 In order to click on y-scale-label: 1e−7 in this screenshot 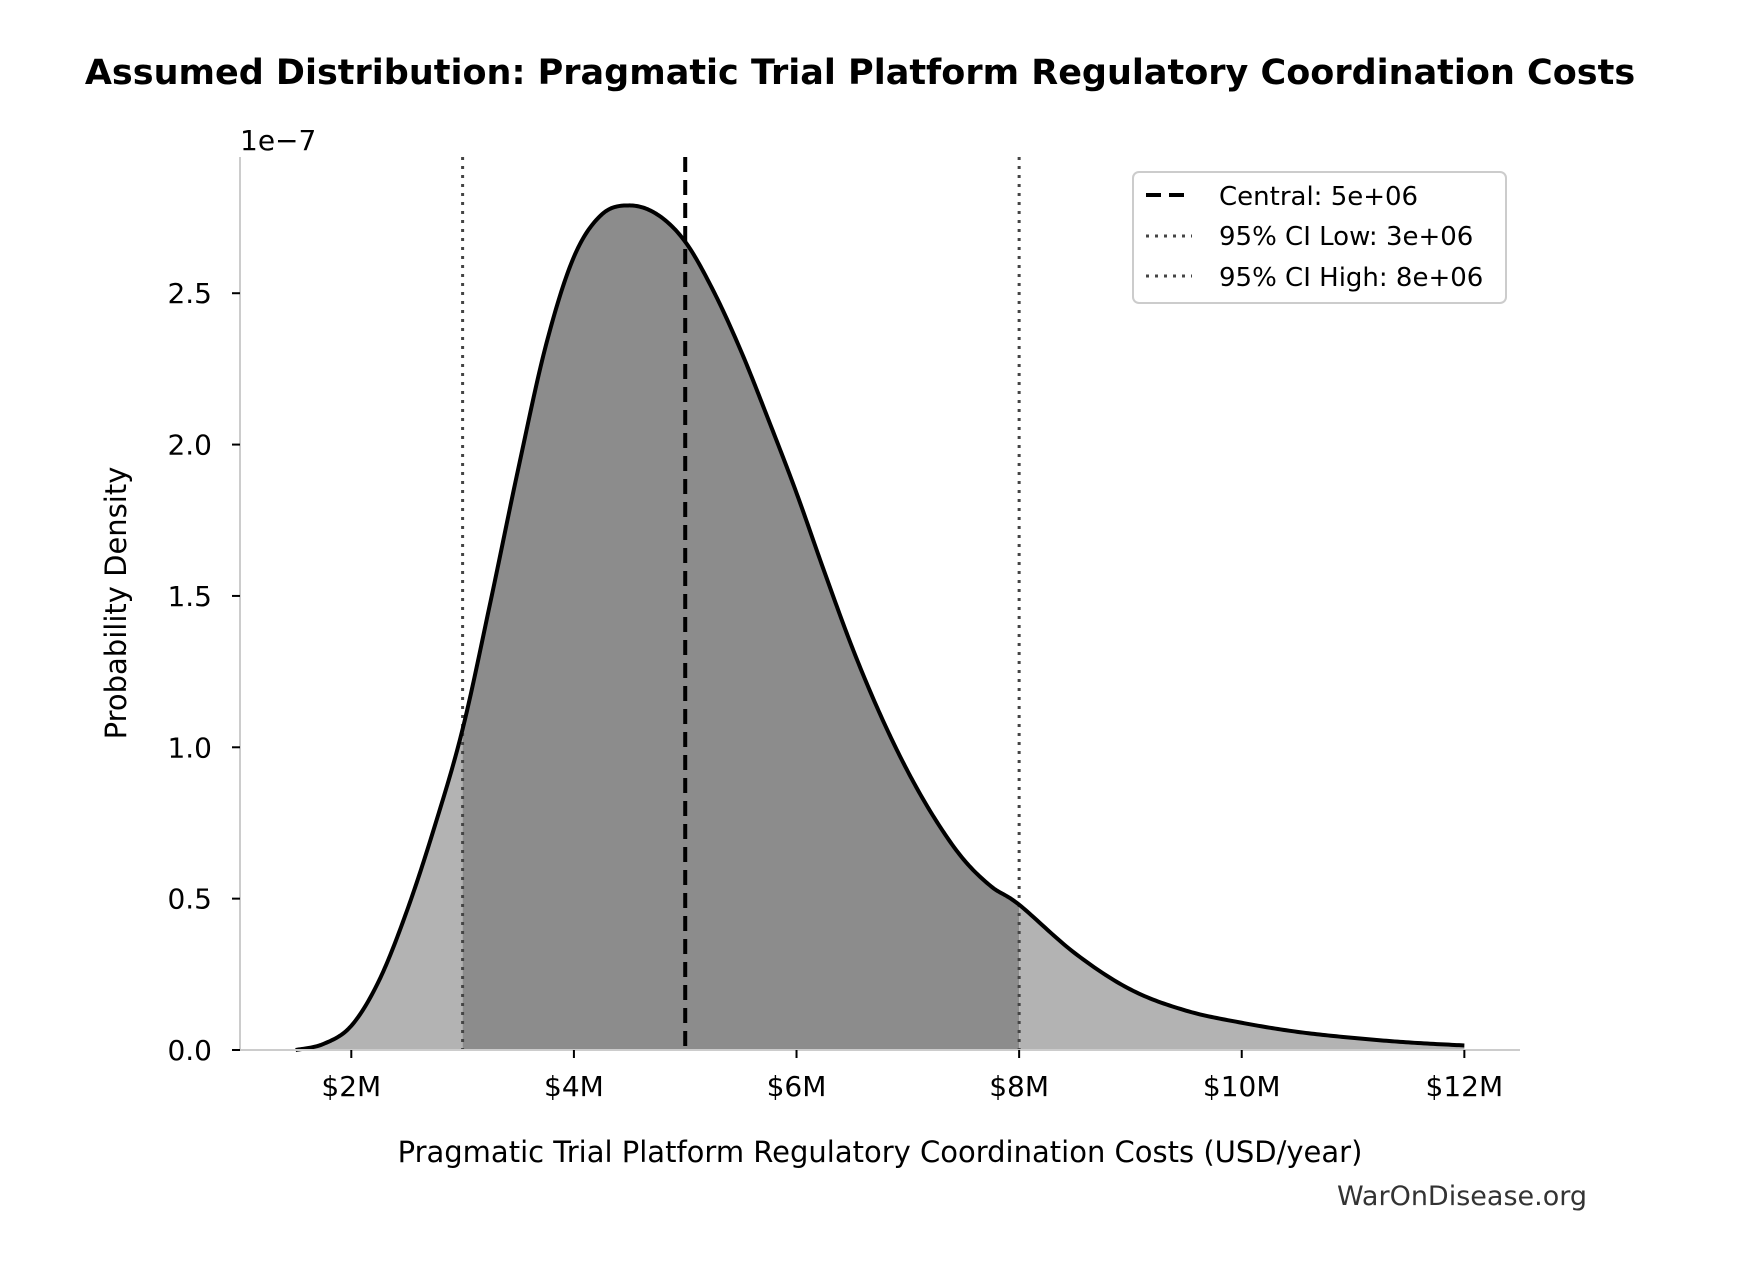, I will do `click(278, 140)`.